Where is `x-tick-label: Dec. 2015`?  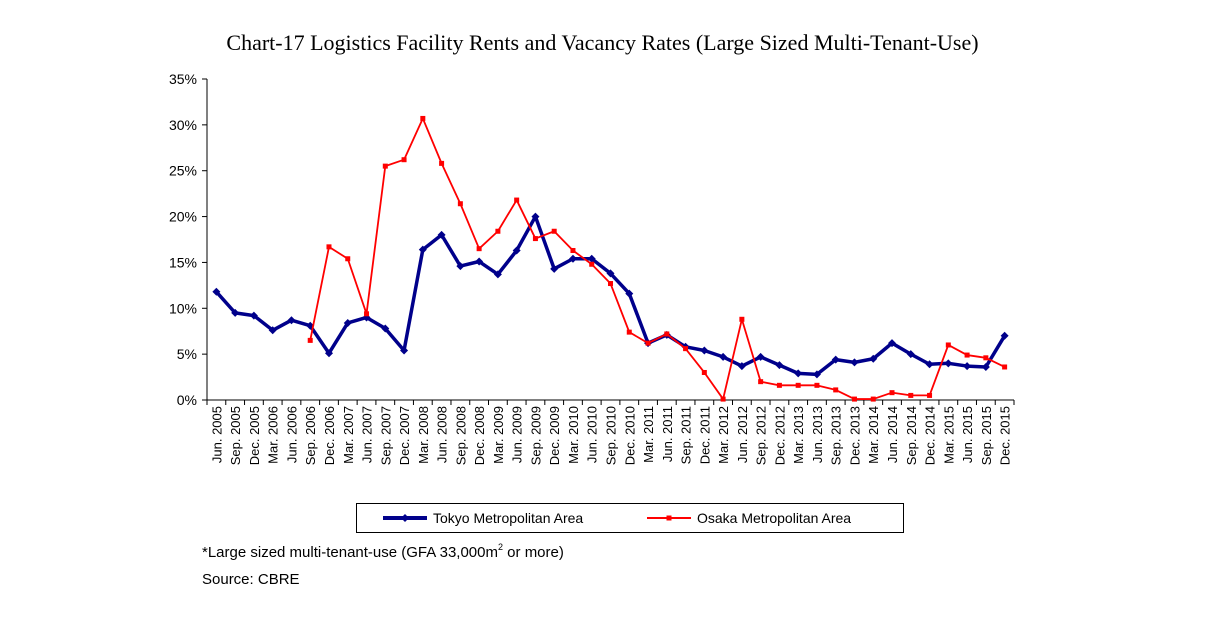
x-tick-label: Dec. 2015 is located at coordinates (1005, 435).